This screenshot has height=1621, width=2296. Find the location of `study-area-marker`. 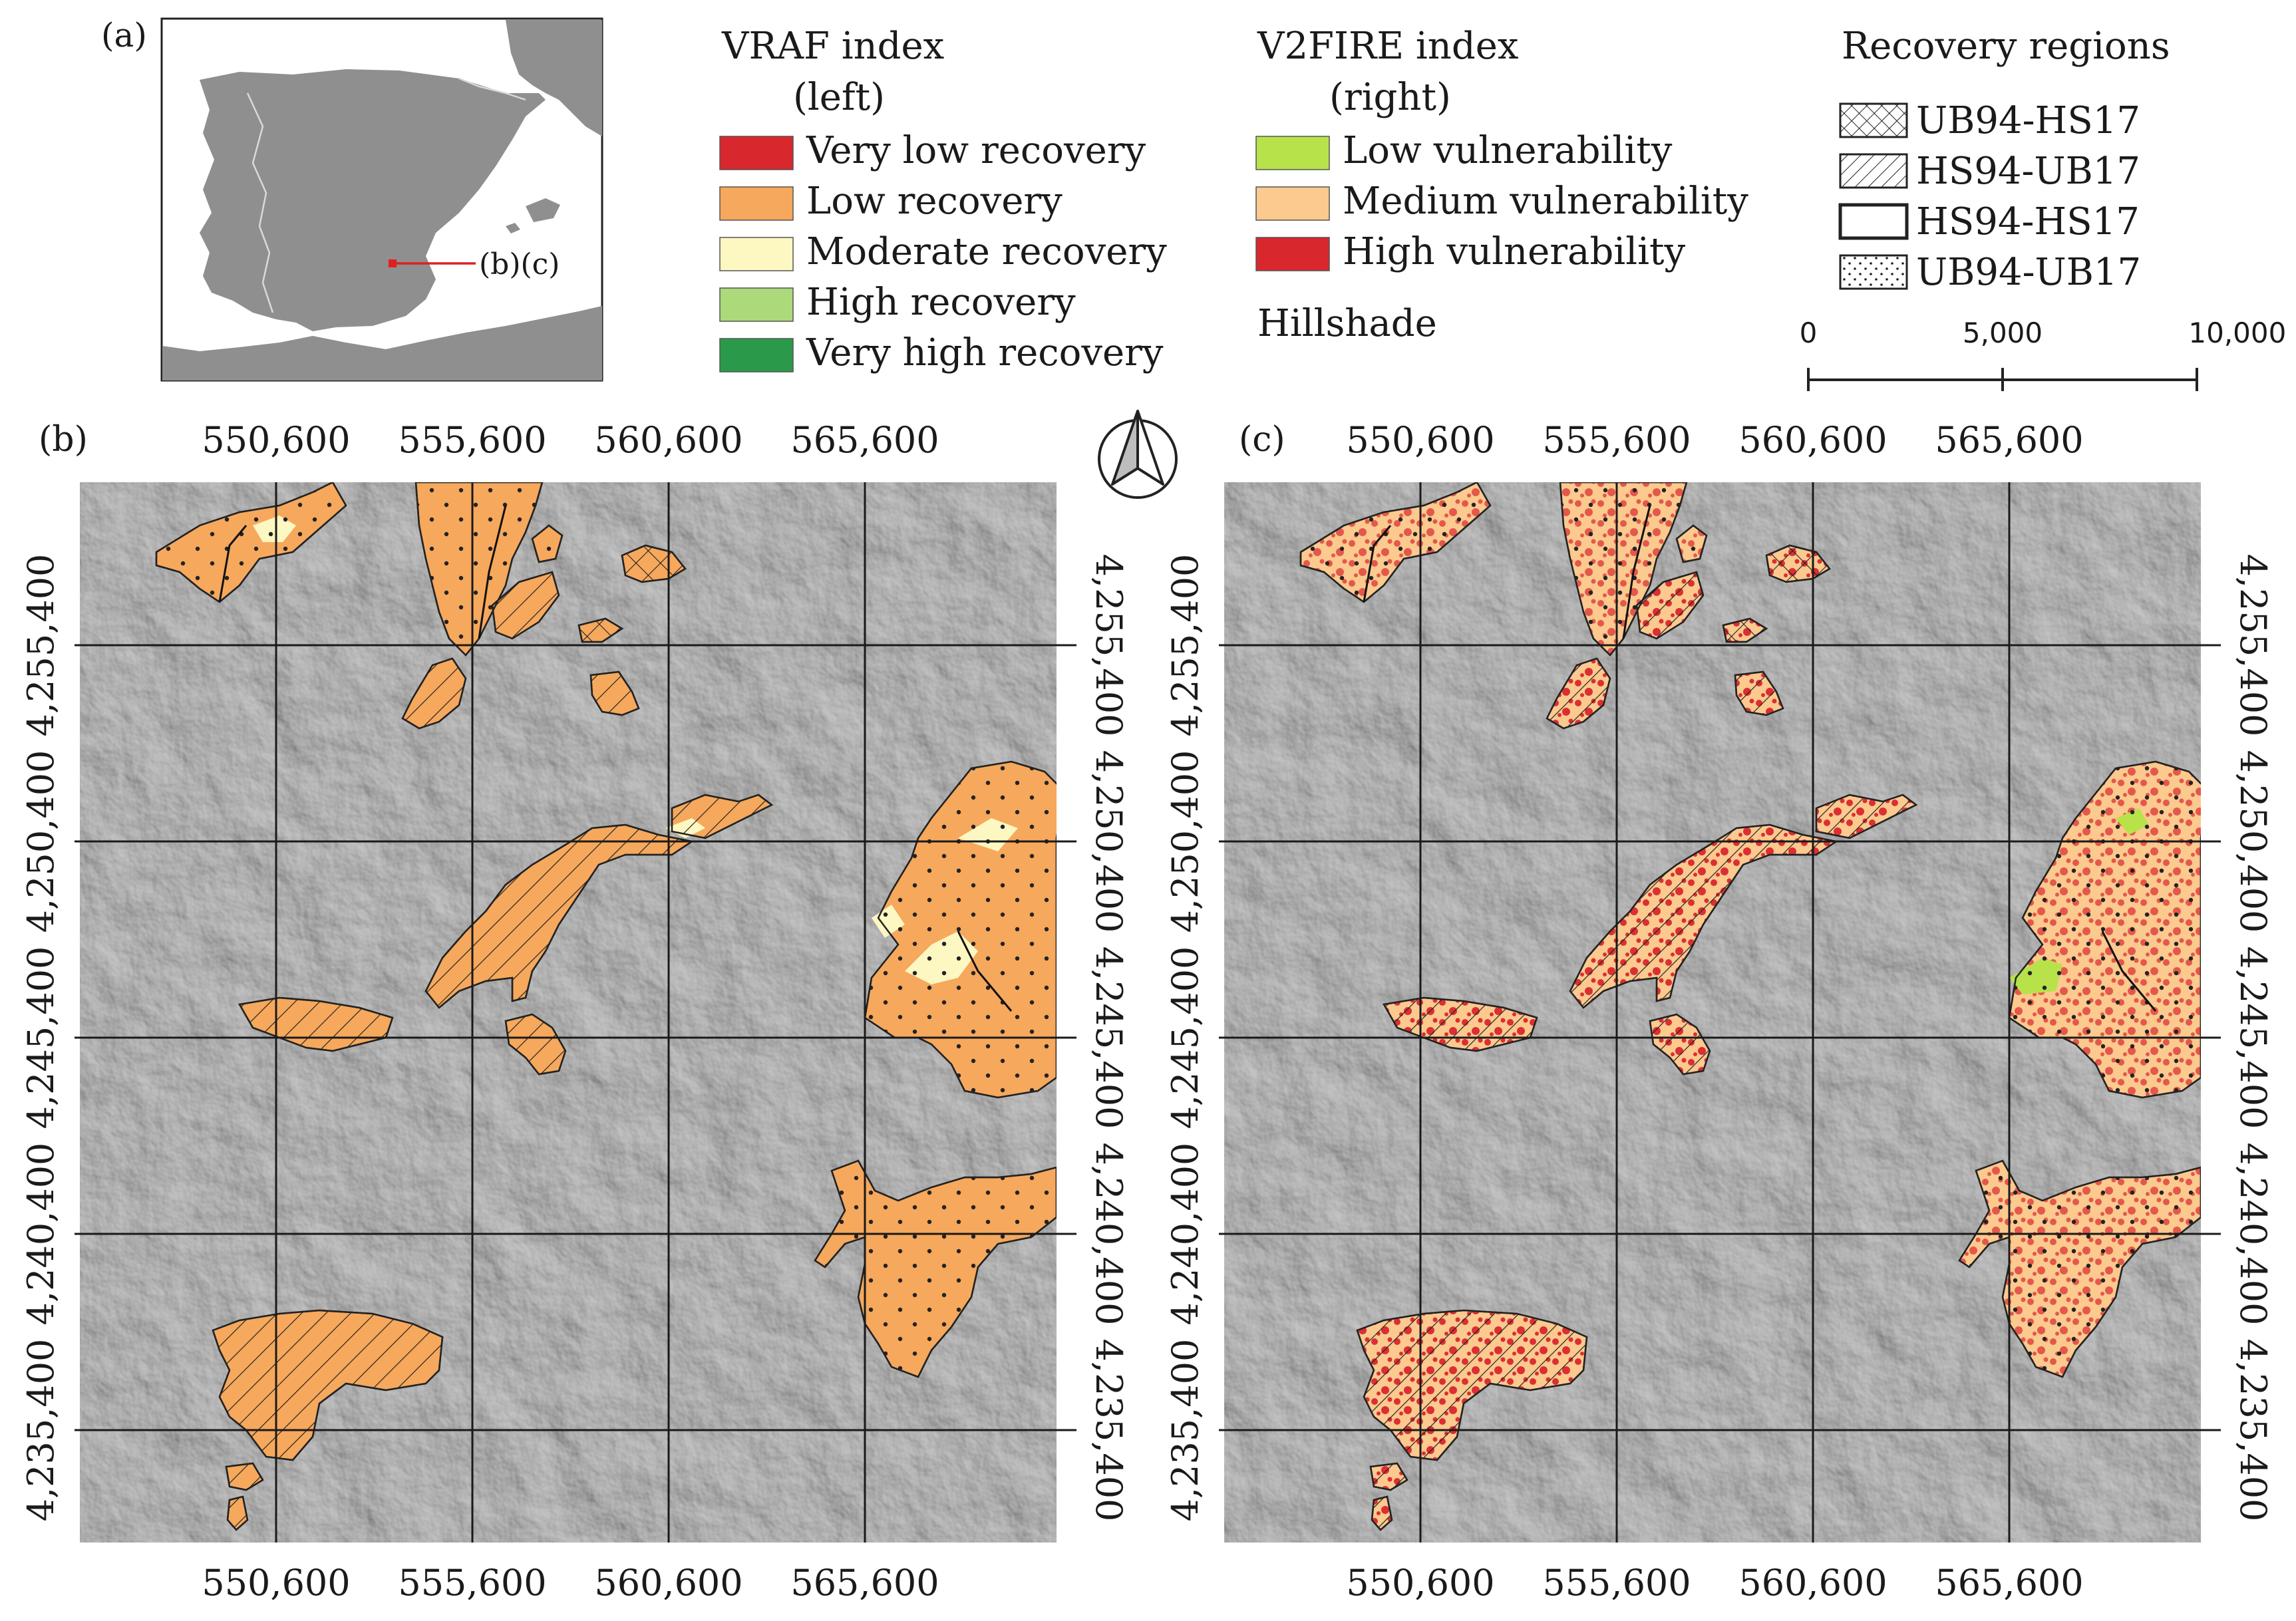

study-area-marker is located at coordinates (393, 263).